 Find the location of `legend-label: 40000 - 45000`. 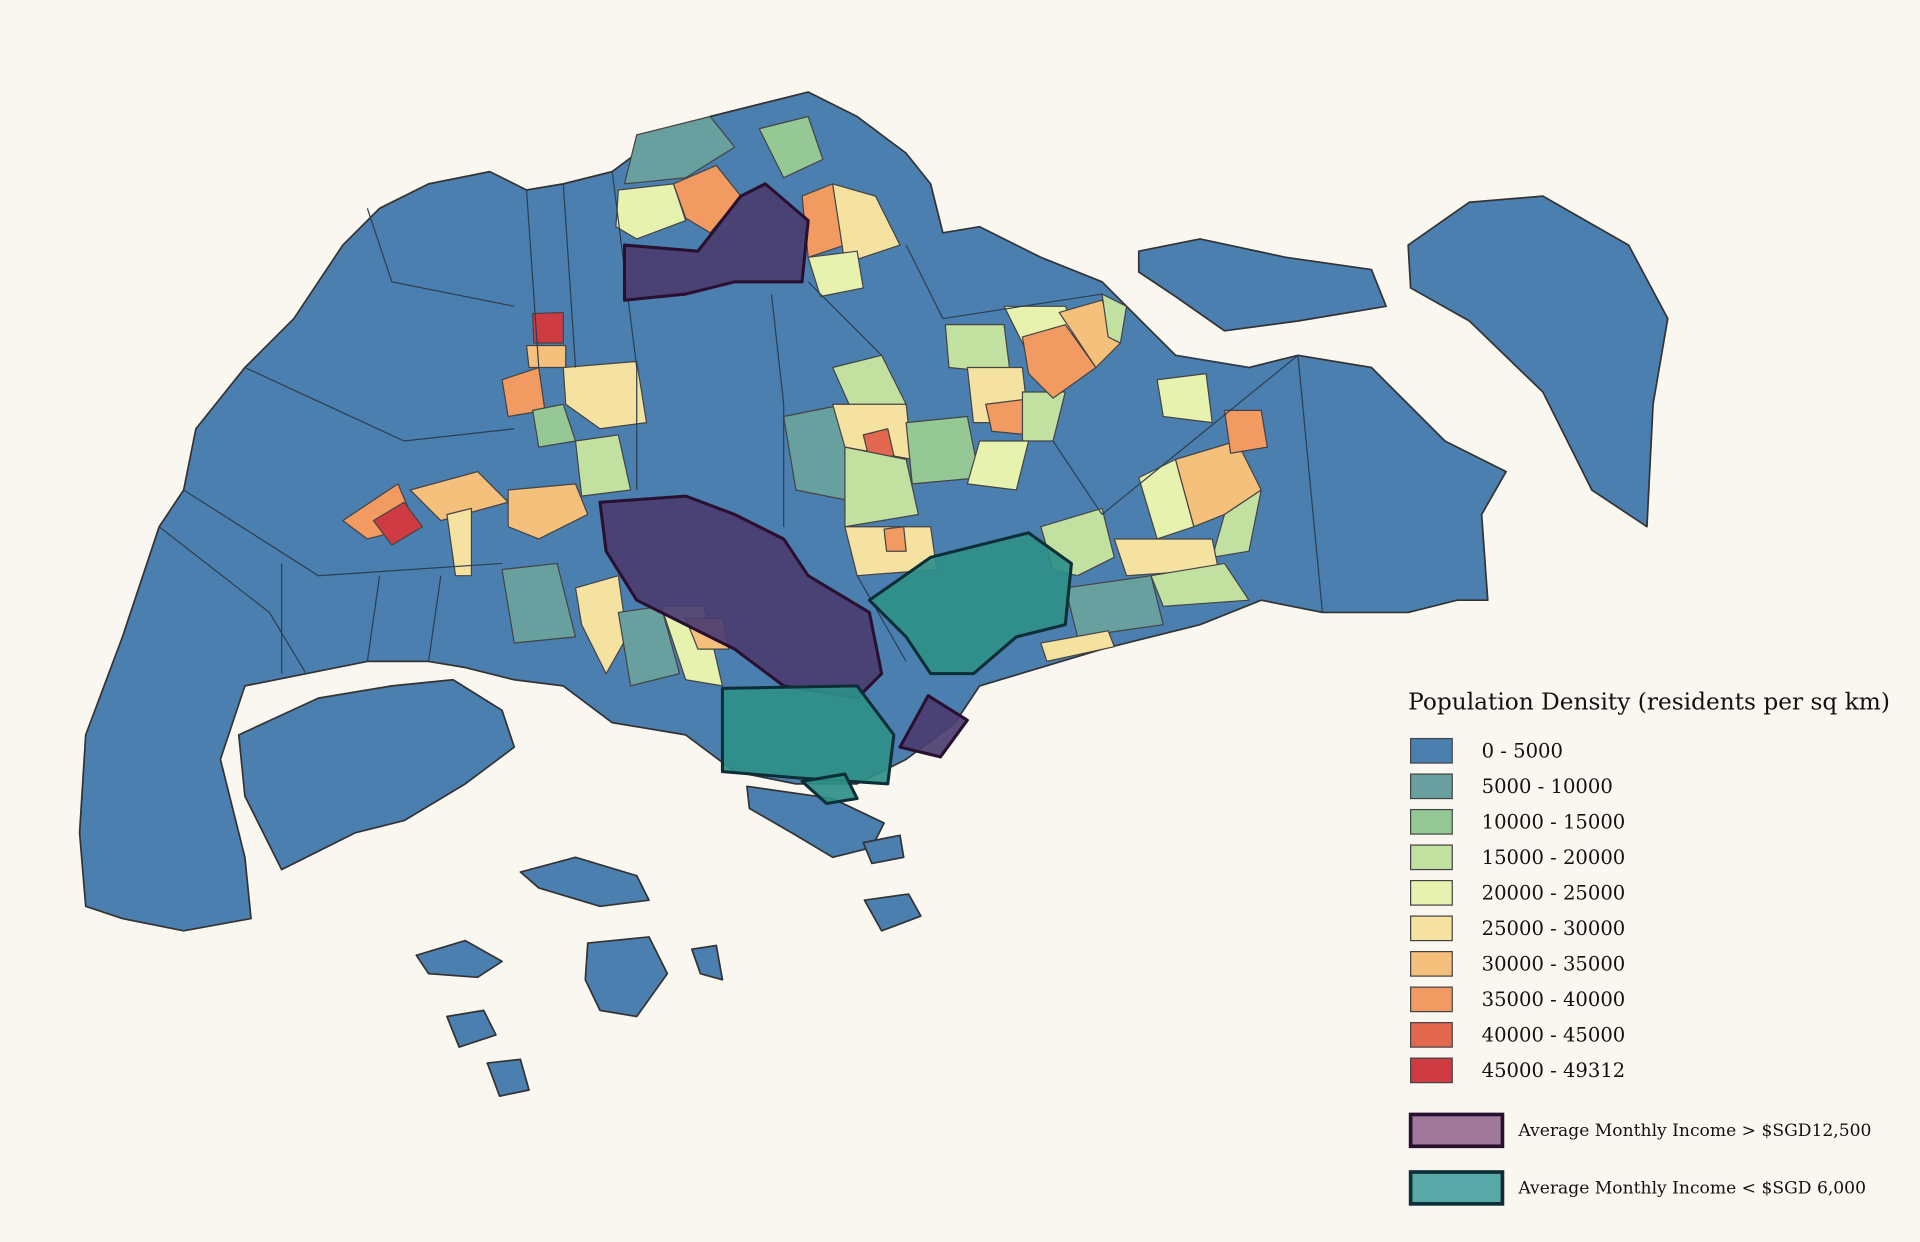

legend-label: 40000 - 45000 is located at coordinates (1554, 1035).